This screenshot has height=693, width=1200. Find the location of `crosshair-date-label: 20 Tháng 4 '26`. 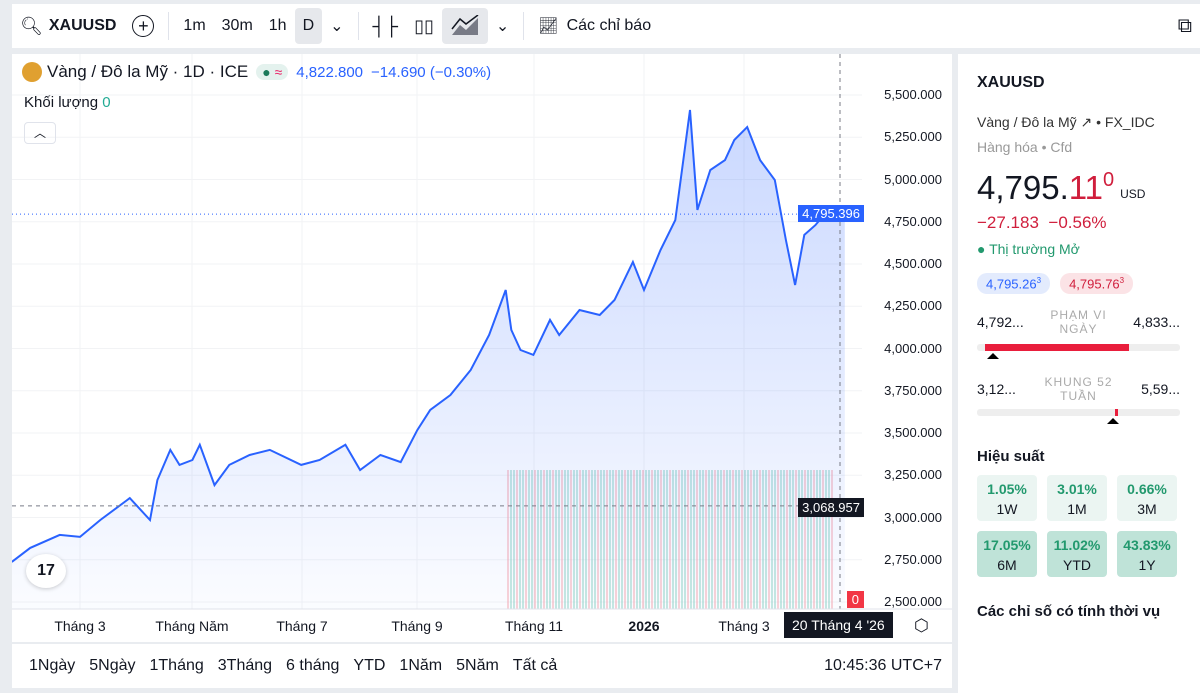

crosshair-date-label: 20 Tháng 4 '26 is located at coordinates (838, 625).